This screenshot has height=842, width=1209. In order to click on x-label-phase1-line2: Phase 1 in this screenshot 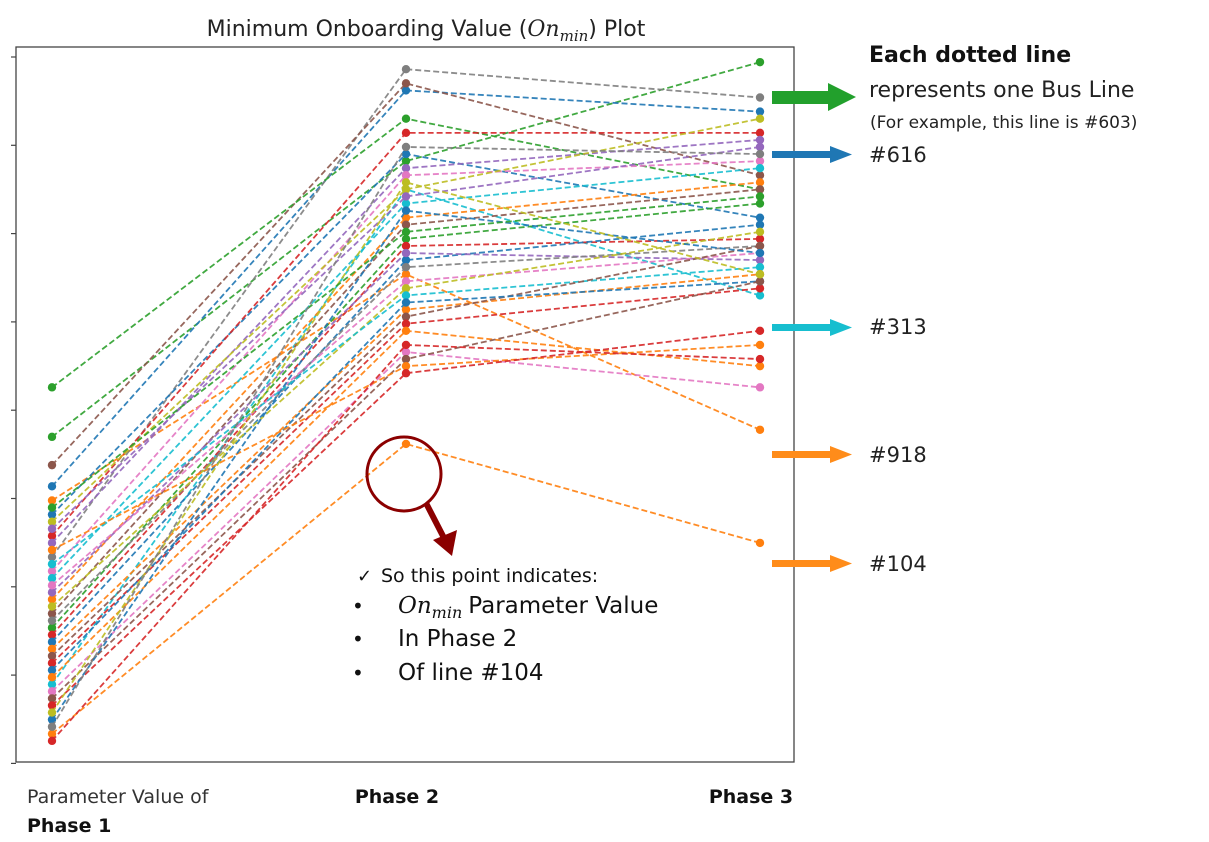, I will do `click(69, 826)`.